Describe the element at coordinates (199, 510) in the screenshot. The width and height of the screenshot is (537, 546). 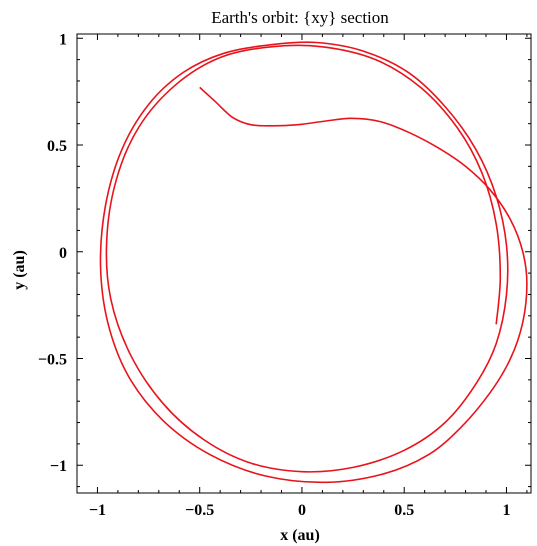
I see `x-tick-label: −0.5` at that location.